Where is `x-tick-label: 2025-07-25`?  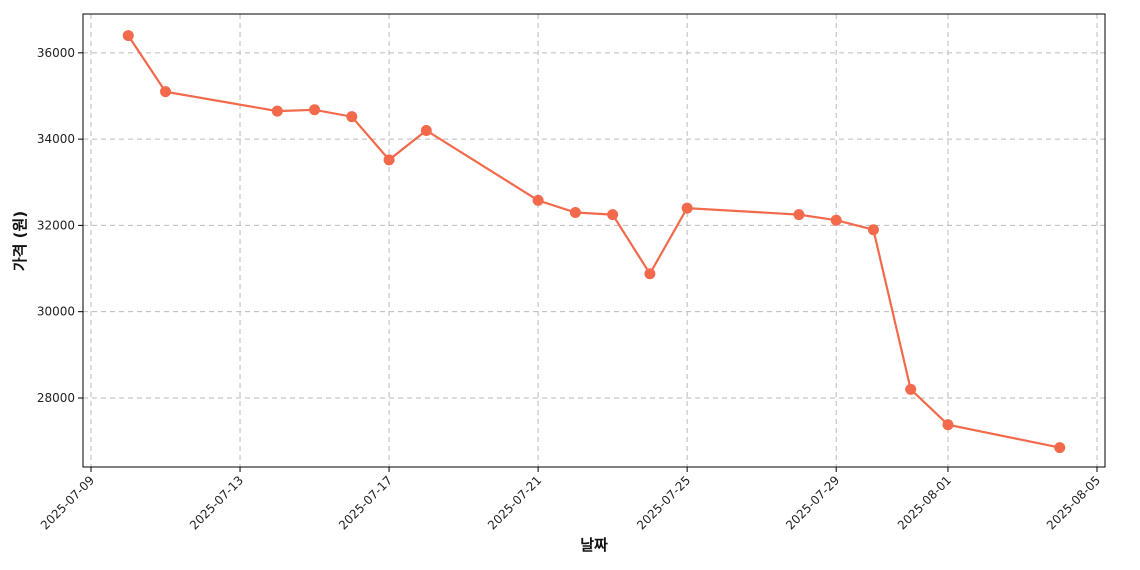 x-tick-label: 2025-07-25 is located at coordinates (663, 502).